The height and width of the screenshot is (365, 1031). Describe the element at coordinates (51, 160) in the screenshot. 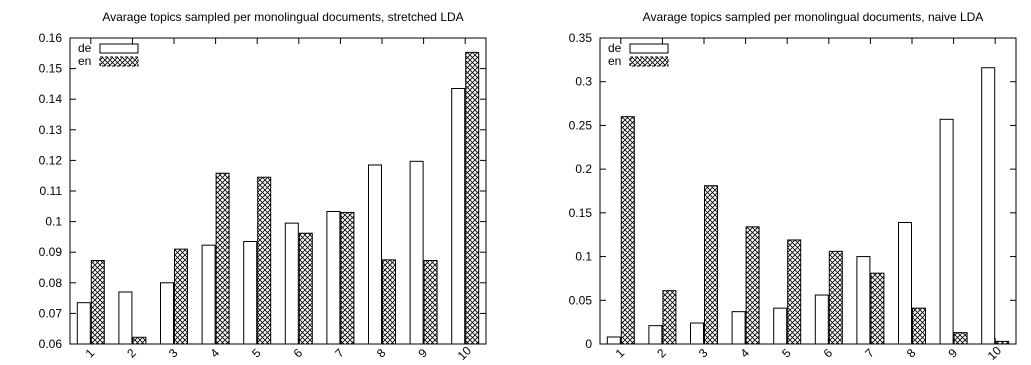

I see `y-tick-label: 0.12` at that location.